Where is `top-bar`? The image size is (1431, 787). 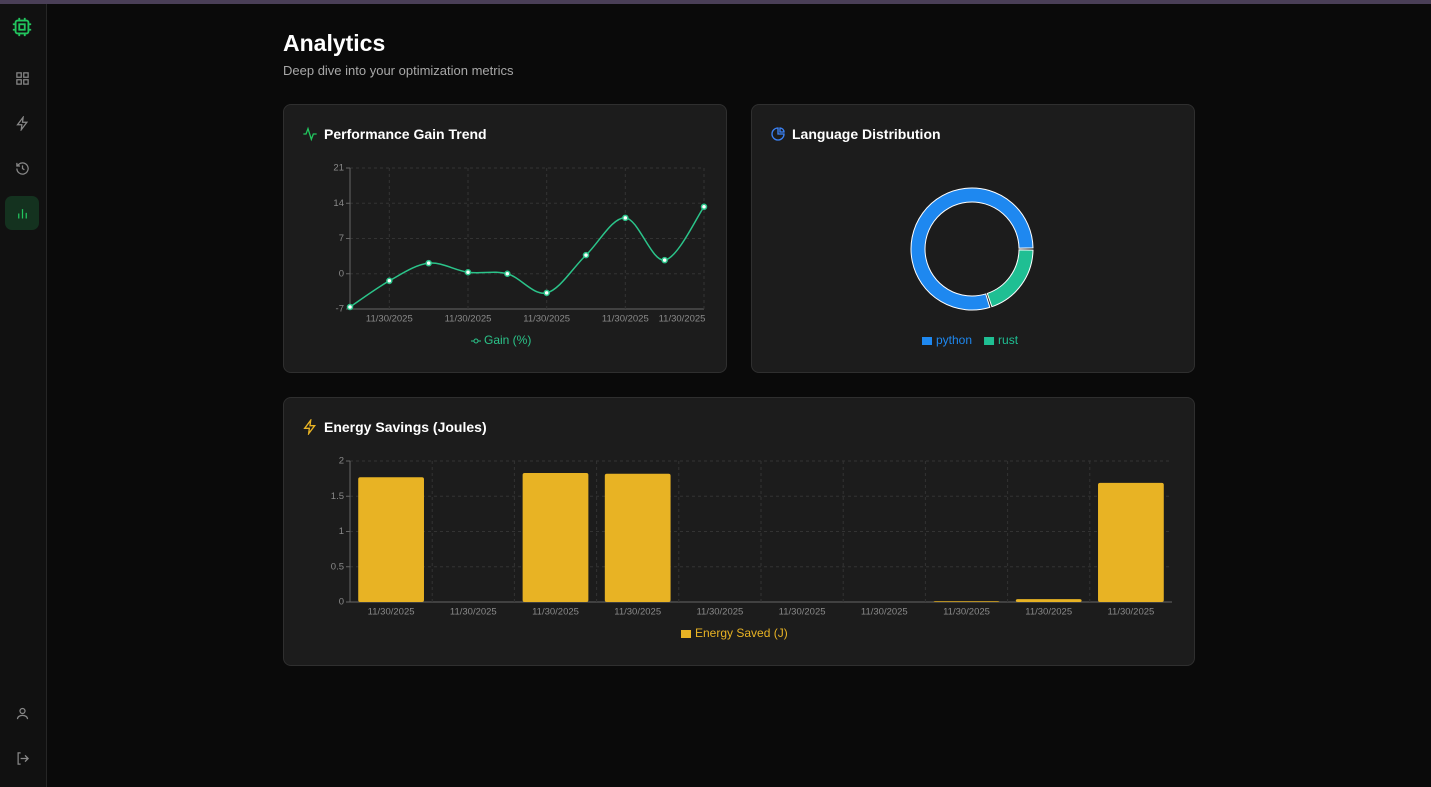
top-bar is located at coordinates (715, 2).